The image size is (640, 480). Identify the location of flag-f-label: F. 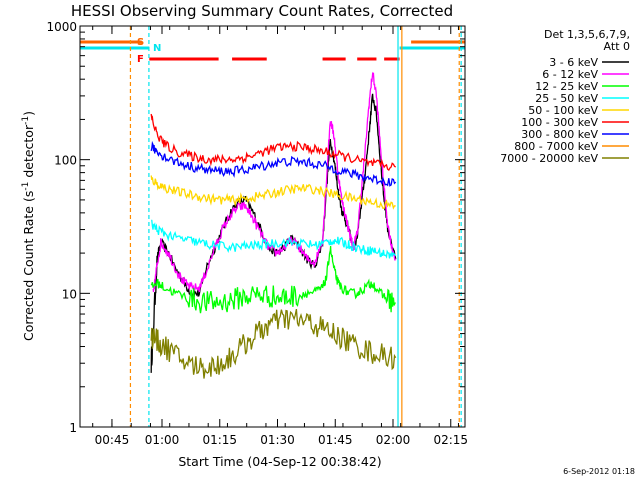
(140, 59).